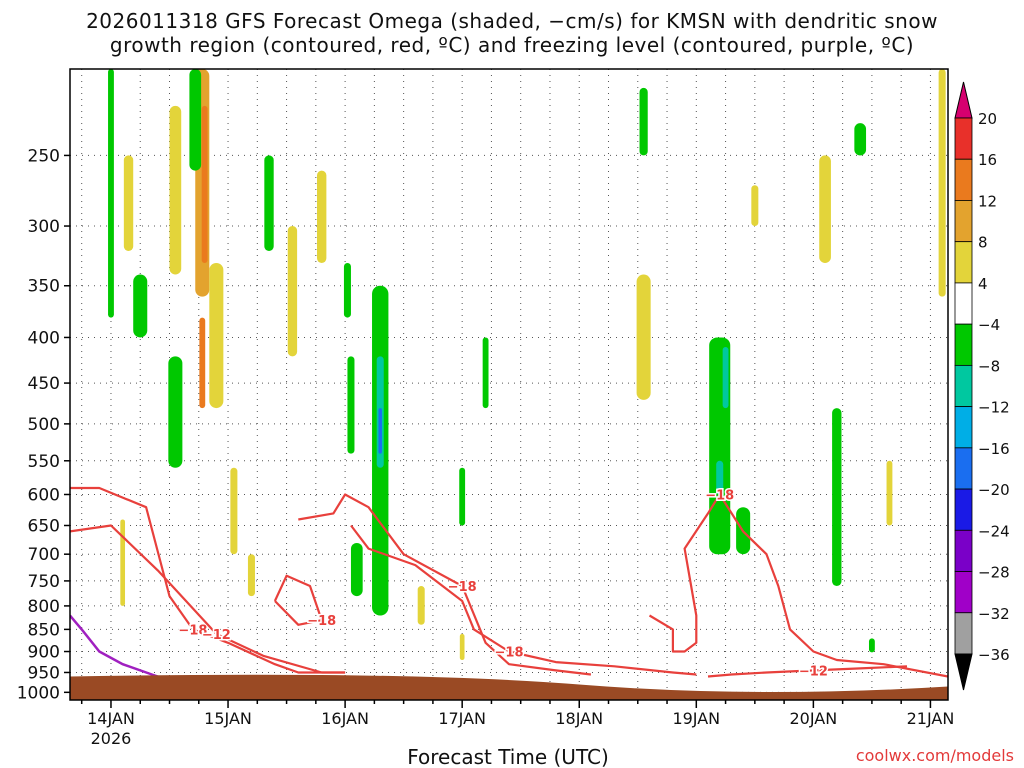  I want to click on colorbar-bottom-arrow, so click(963, 672).